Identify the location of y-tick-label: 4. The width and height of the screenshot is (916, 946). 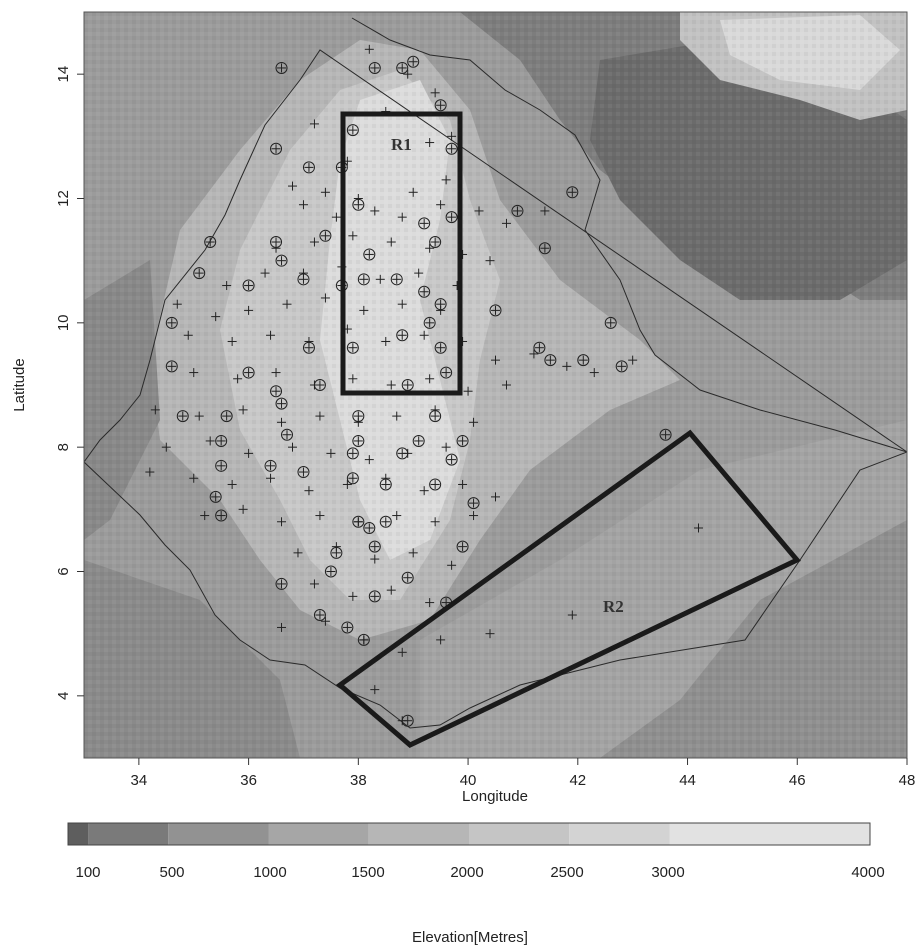
(63, 696).